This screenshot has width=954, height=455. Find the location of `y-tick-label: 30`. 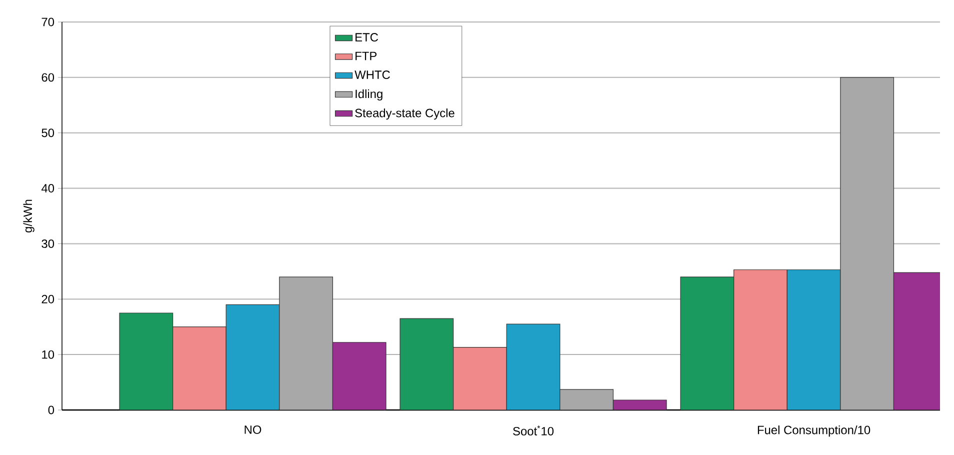

y-tick-label: 30 is located at coordinates (48, 243).